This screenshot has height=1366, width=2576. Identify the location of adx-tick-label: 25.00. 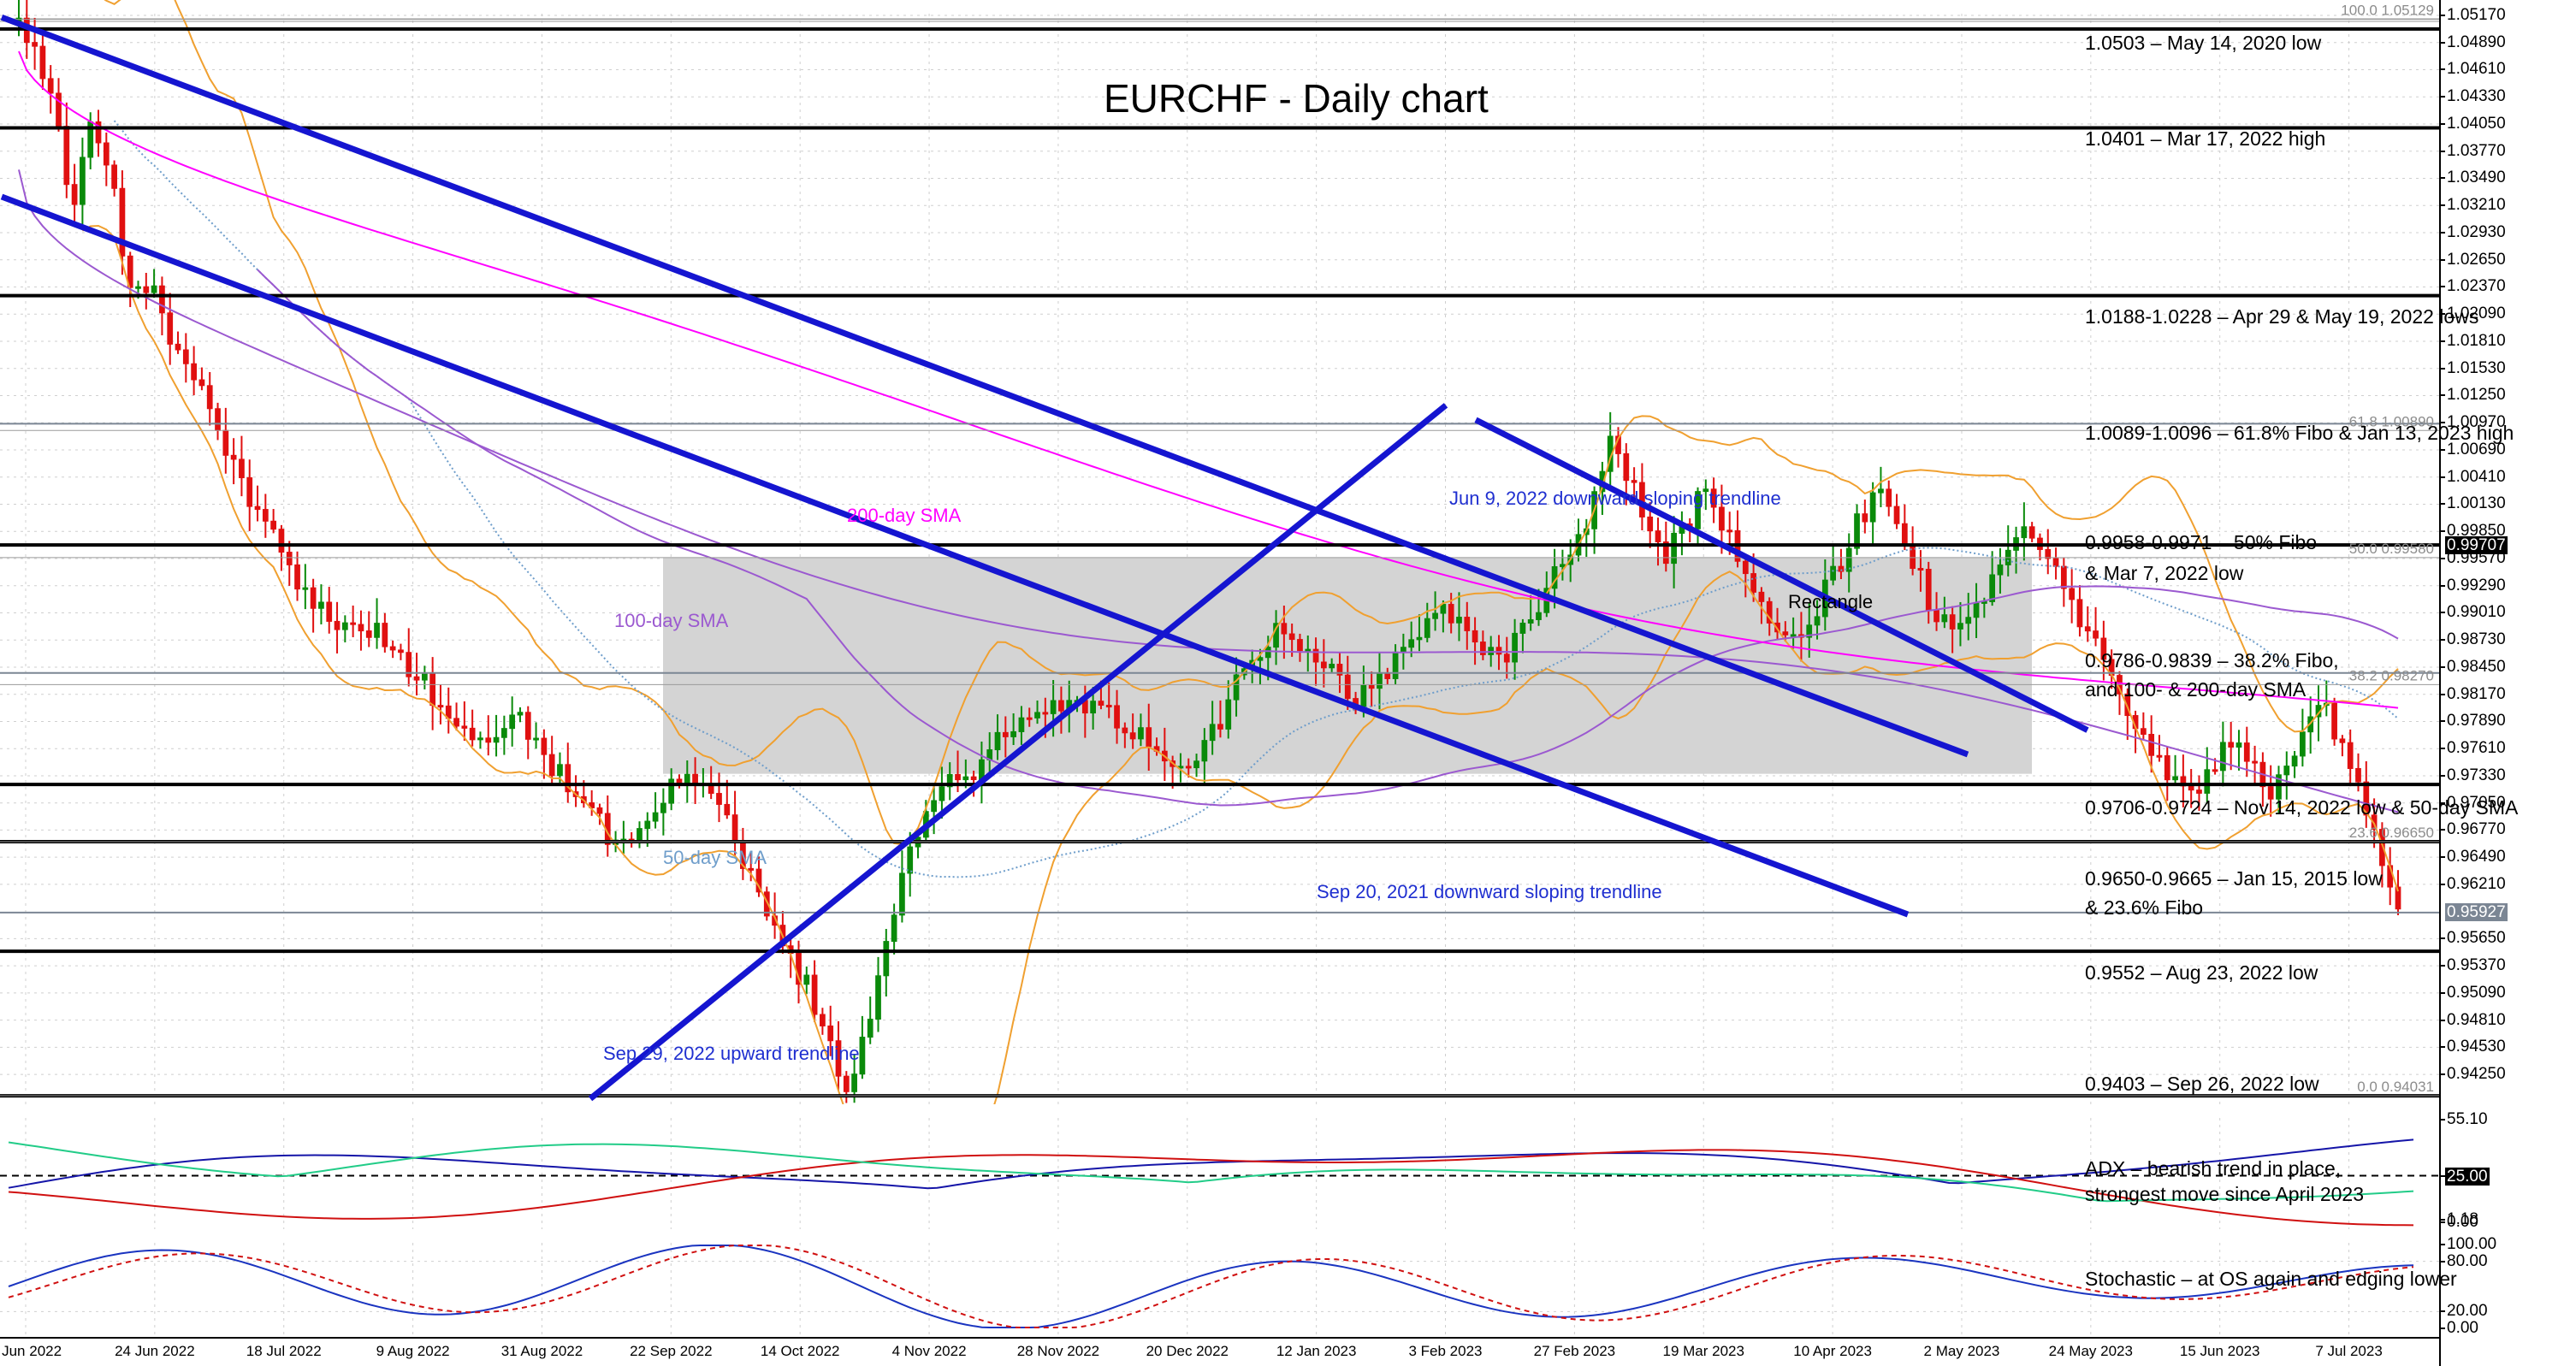
(2467, 1176).